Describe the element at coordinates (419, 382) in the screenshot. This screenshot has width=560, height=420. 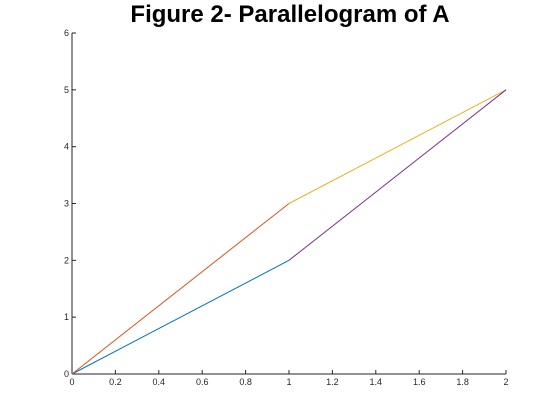
I see `x-tick-label: 1.6` at that location.